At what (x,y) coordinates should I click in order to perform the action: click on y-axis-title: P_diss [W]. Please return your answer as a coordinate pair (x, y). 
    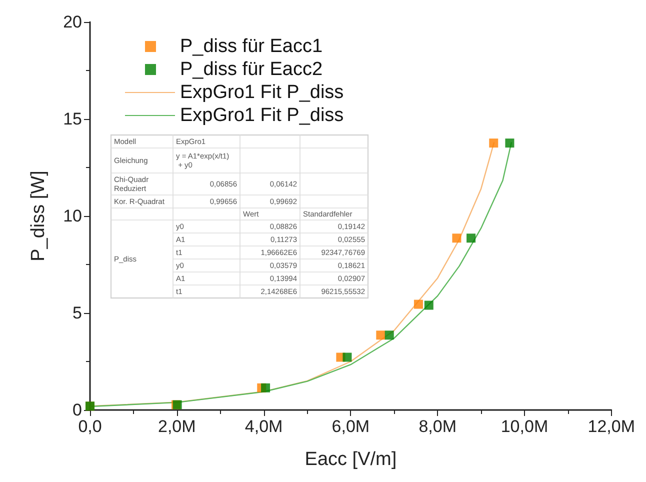
    Looking at the image, I should click on (38, 216).